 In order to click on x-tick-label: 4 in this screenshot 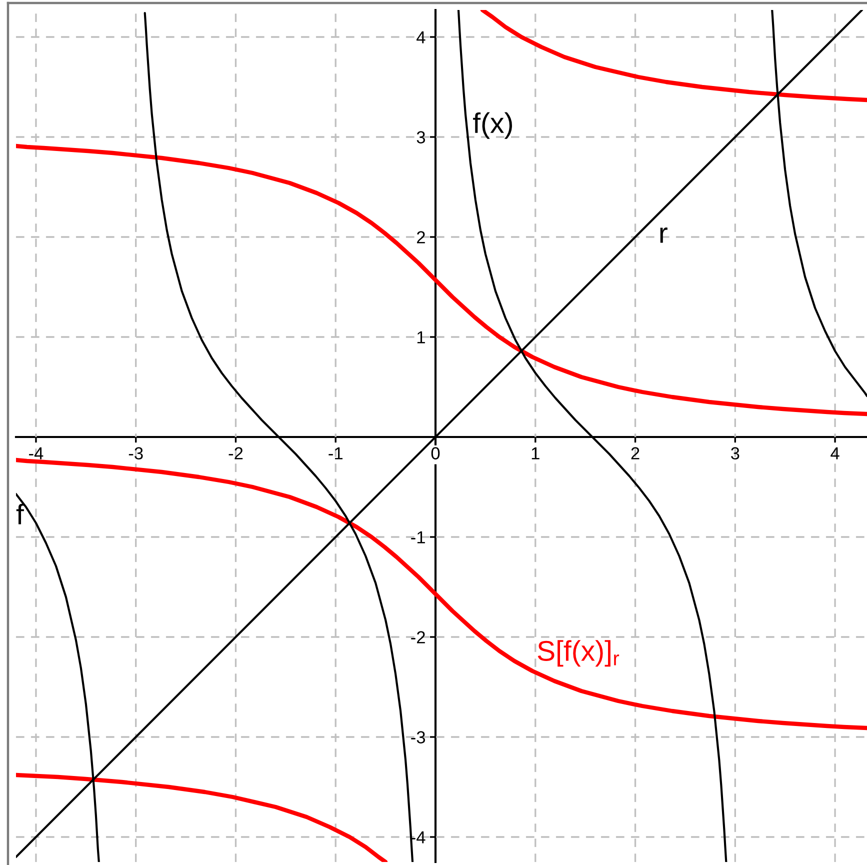, I will do `click(835, 453)`.